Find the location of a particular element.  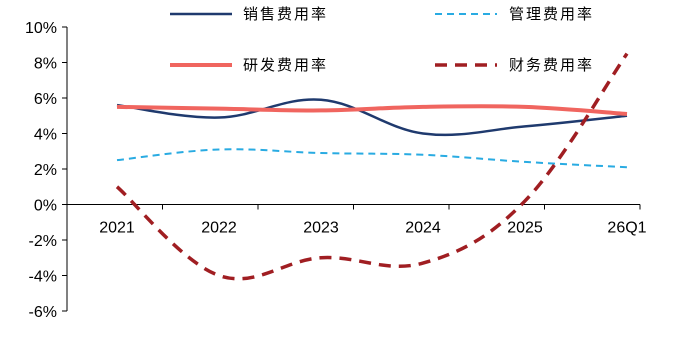

x-tick-label: 2021 is located at coordinates (117, 228).